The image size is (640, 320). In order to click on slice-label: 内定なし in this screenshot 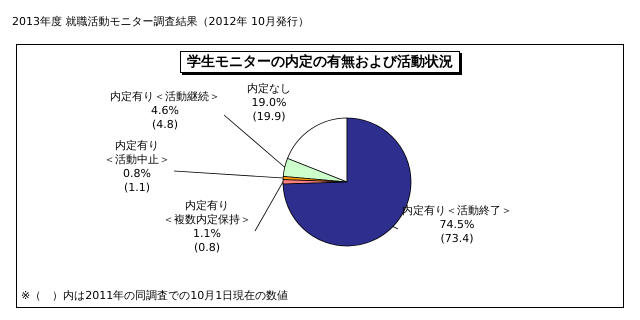, I will do `click(269, 88)`.